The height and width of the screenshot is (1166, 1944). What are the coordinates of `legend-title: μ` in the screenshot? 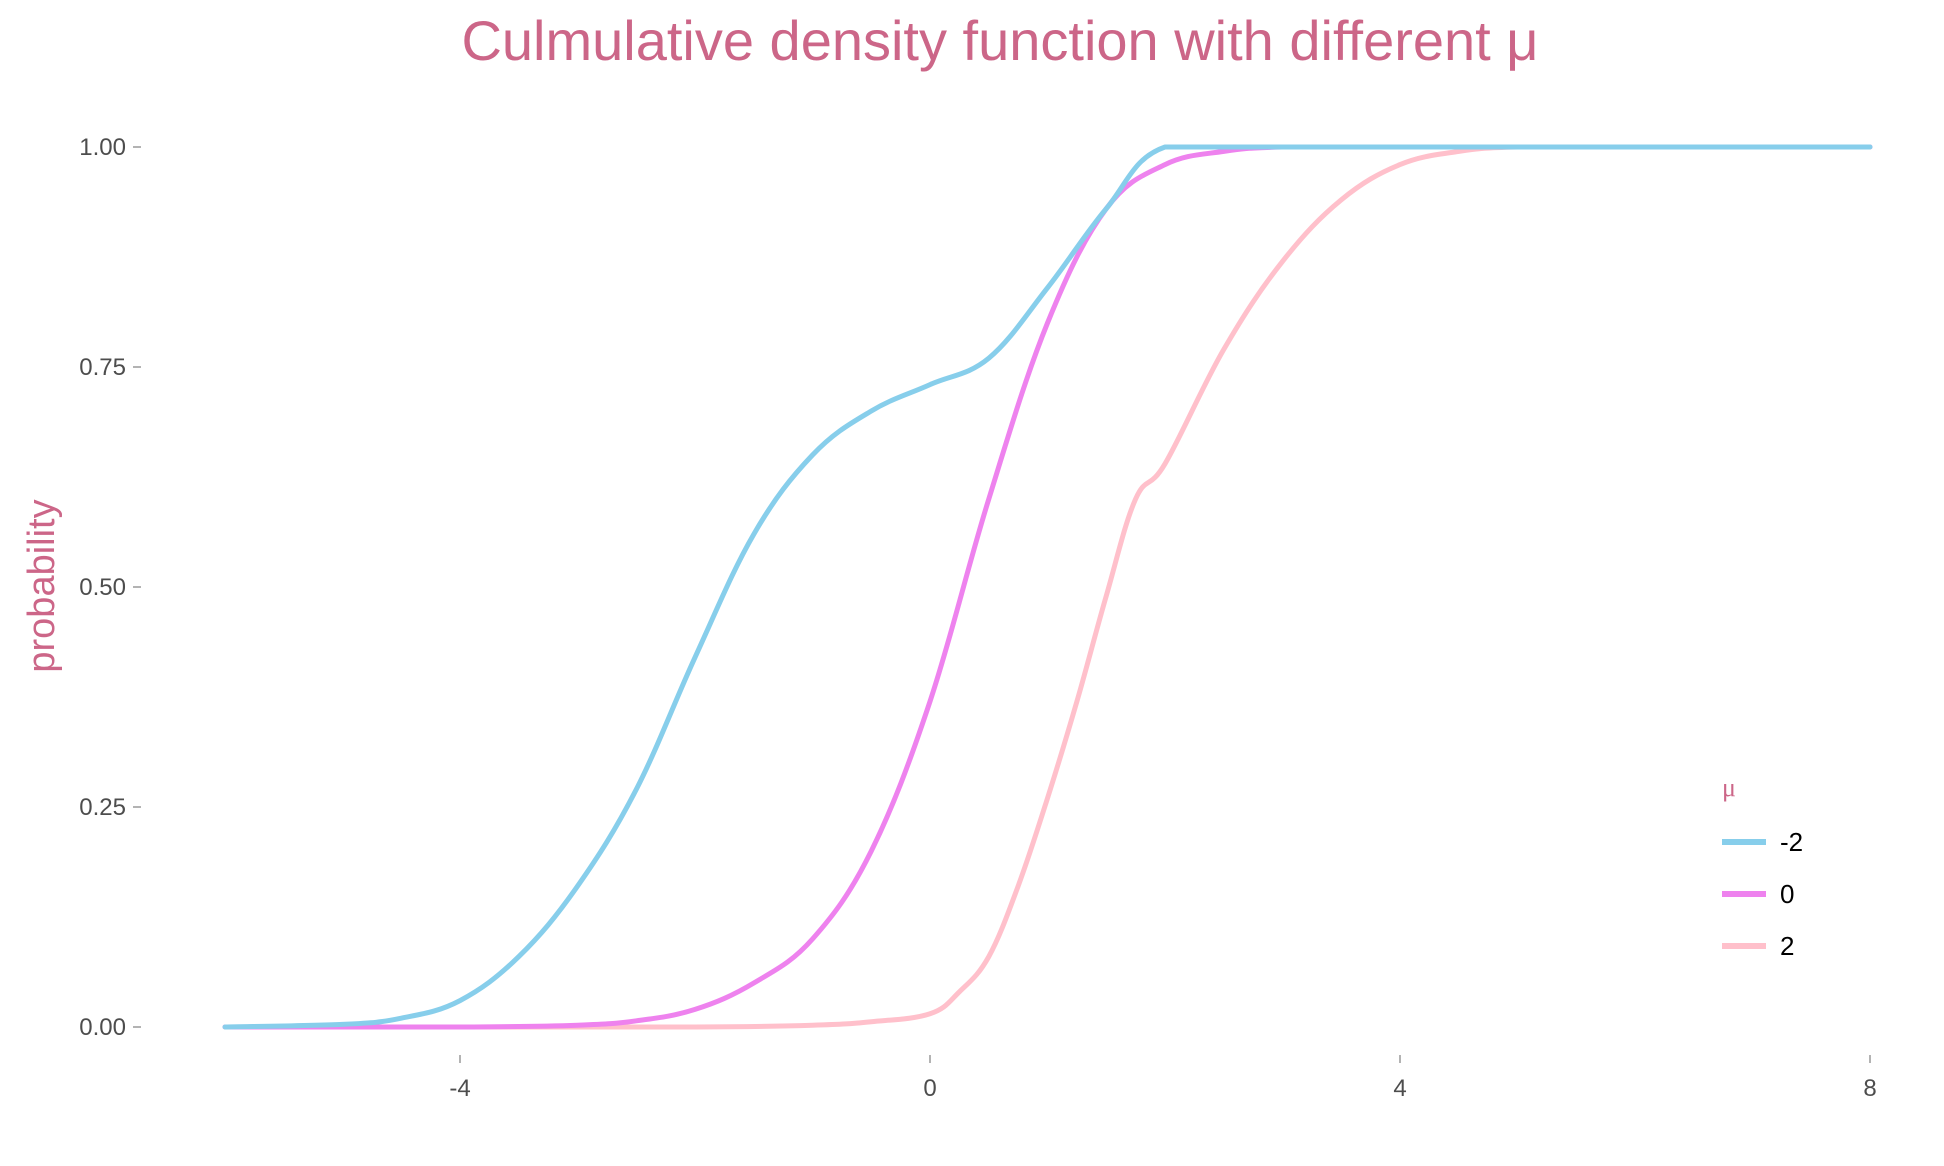 It's located at (1729, 787).